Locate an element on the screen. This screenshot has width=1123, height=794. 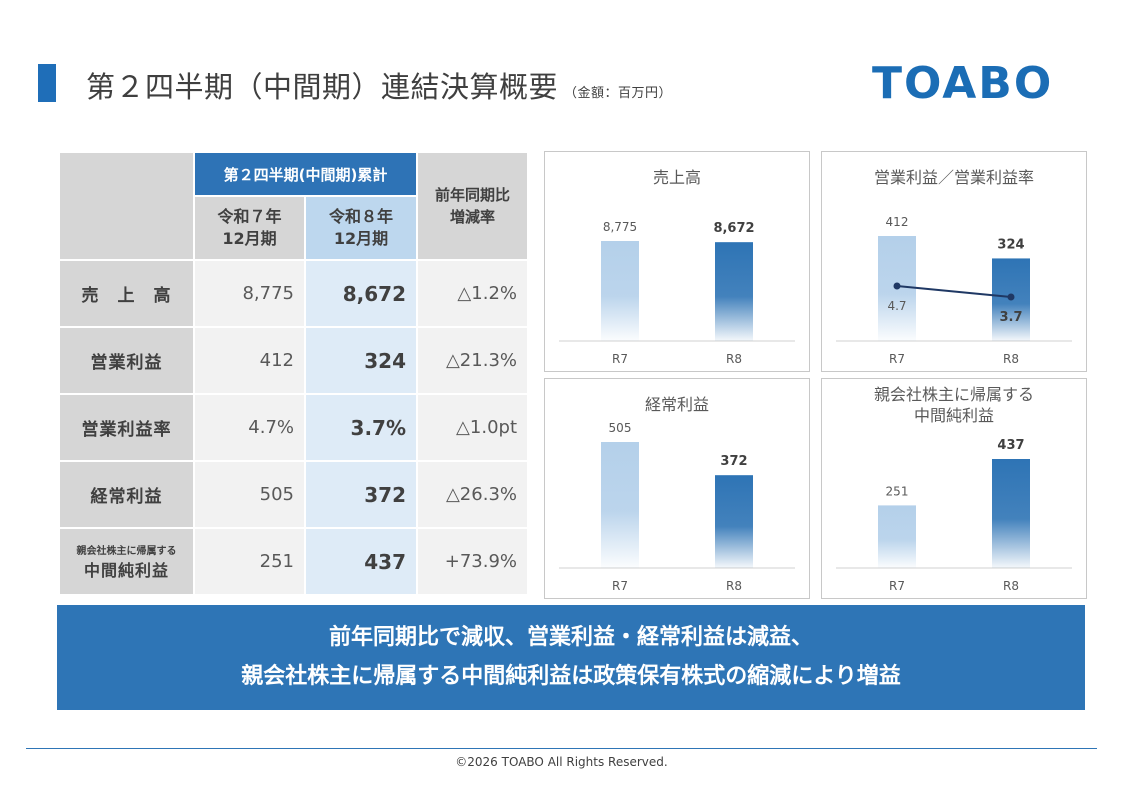
row-label: 経常利益 is located at coordinates (126, 494).